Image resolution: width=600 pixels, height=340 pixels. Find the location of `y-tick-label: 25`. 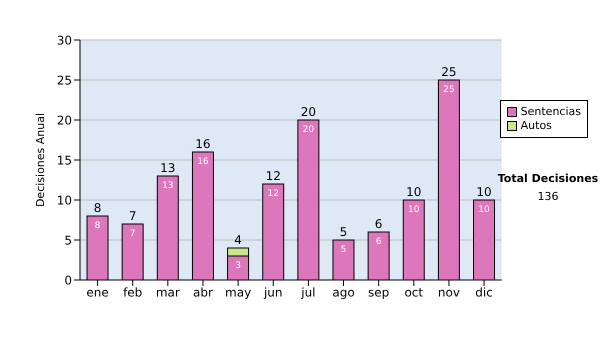

y-tick-label: 25 is located at coordinates (64, 80).